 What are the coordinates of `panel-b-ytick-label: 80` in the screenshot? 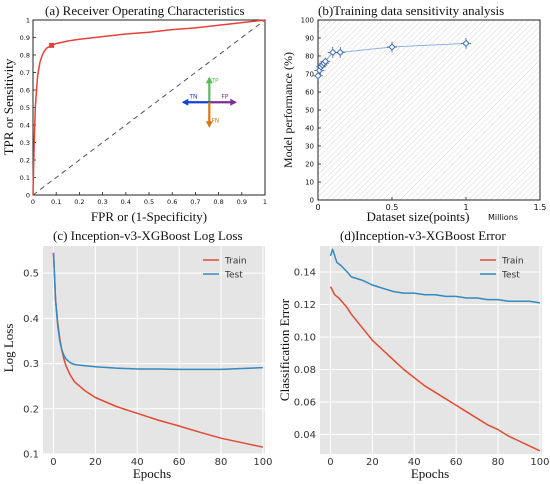 It's located at (309, 57).